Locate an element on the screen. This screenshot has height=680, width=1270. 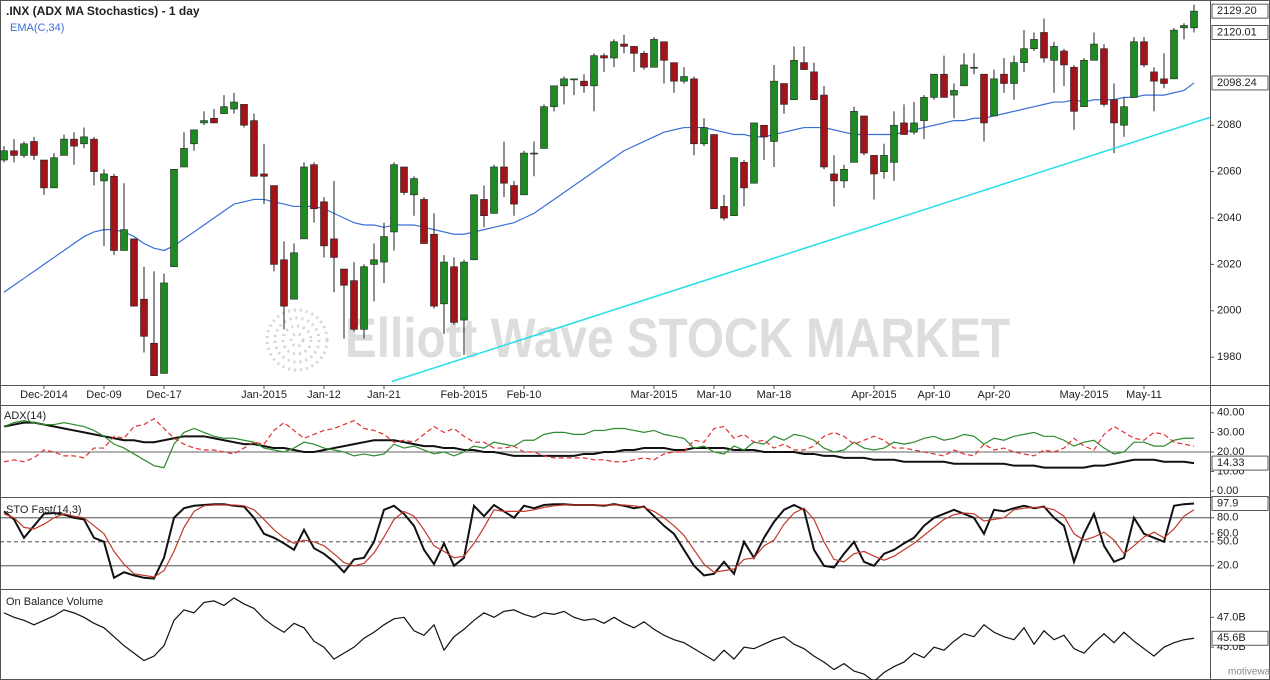
x-tick-label: Apr-2015 is located at coordinates (873, 395).